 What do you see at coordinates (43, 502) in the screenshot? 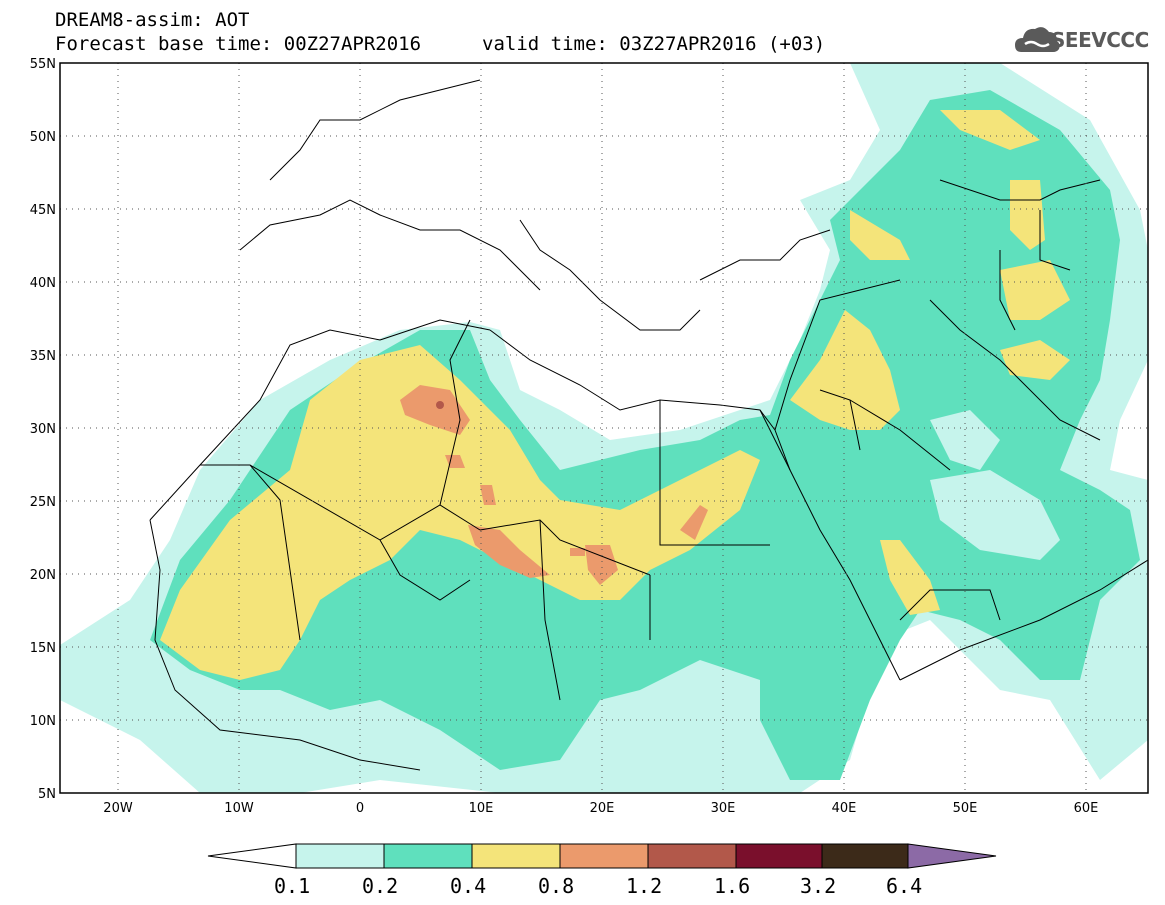
I see `lat-tick-label: 25N` at bounding box center [43, 502].